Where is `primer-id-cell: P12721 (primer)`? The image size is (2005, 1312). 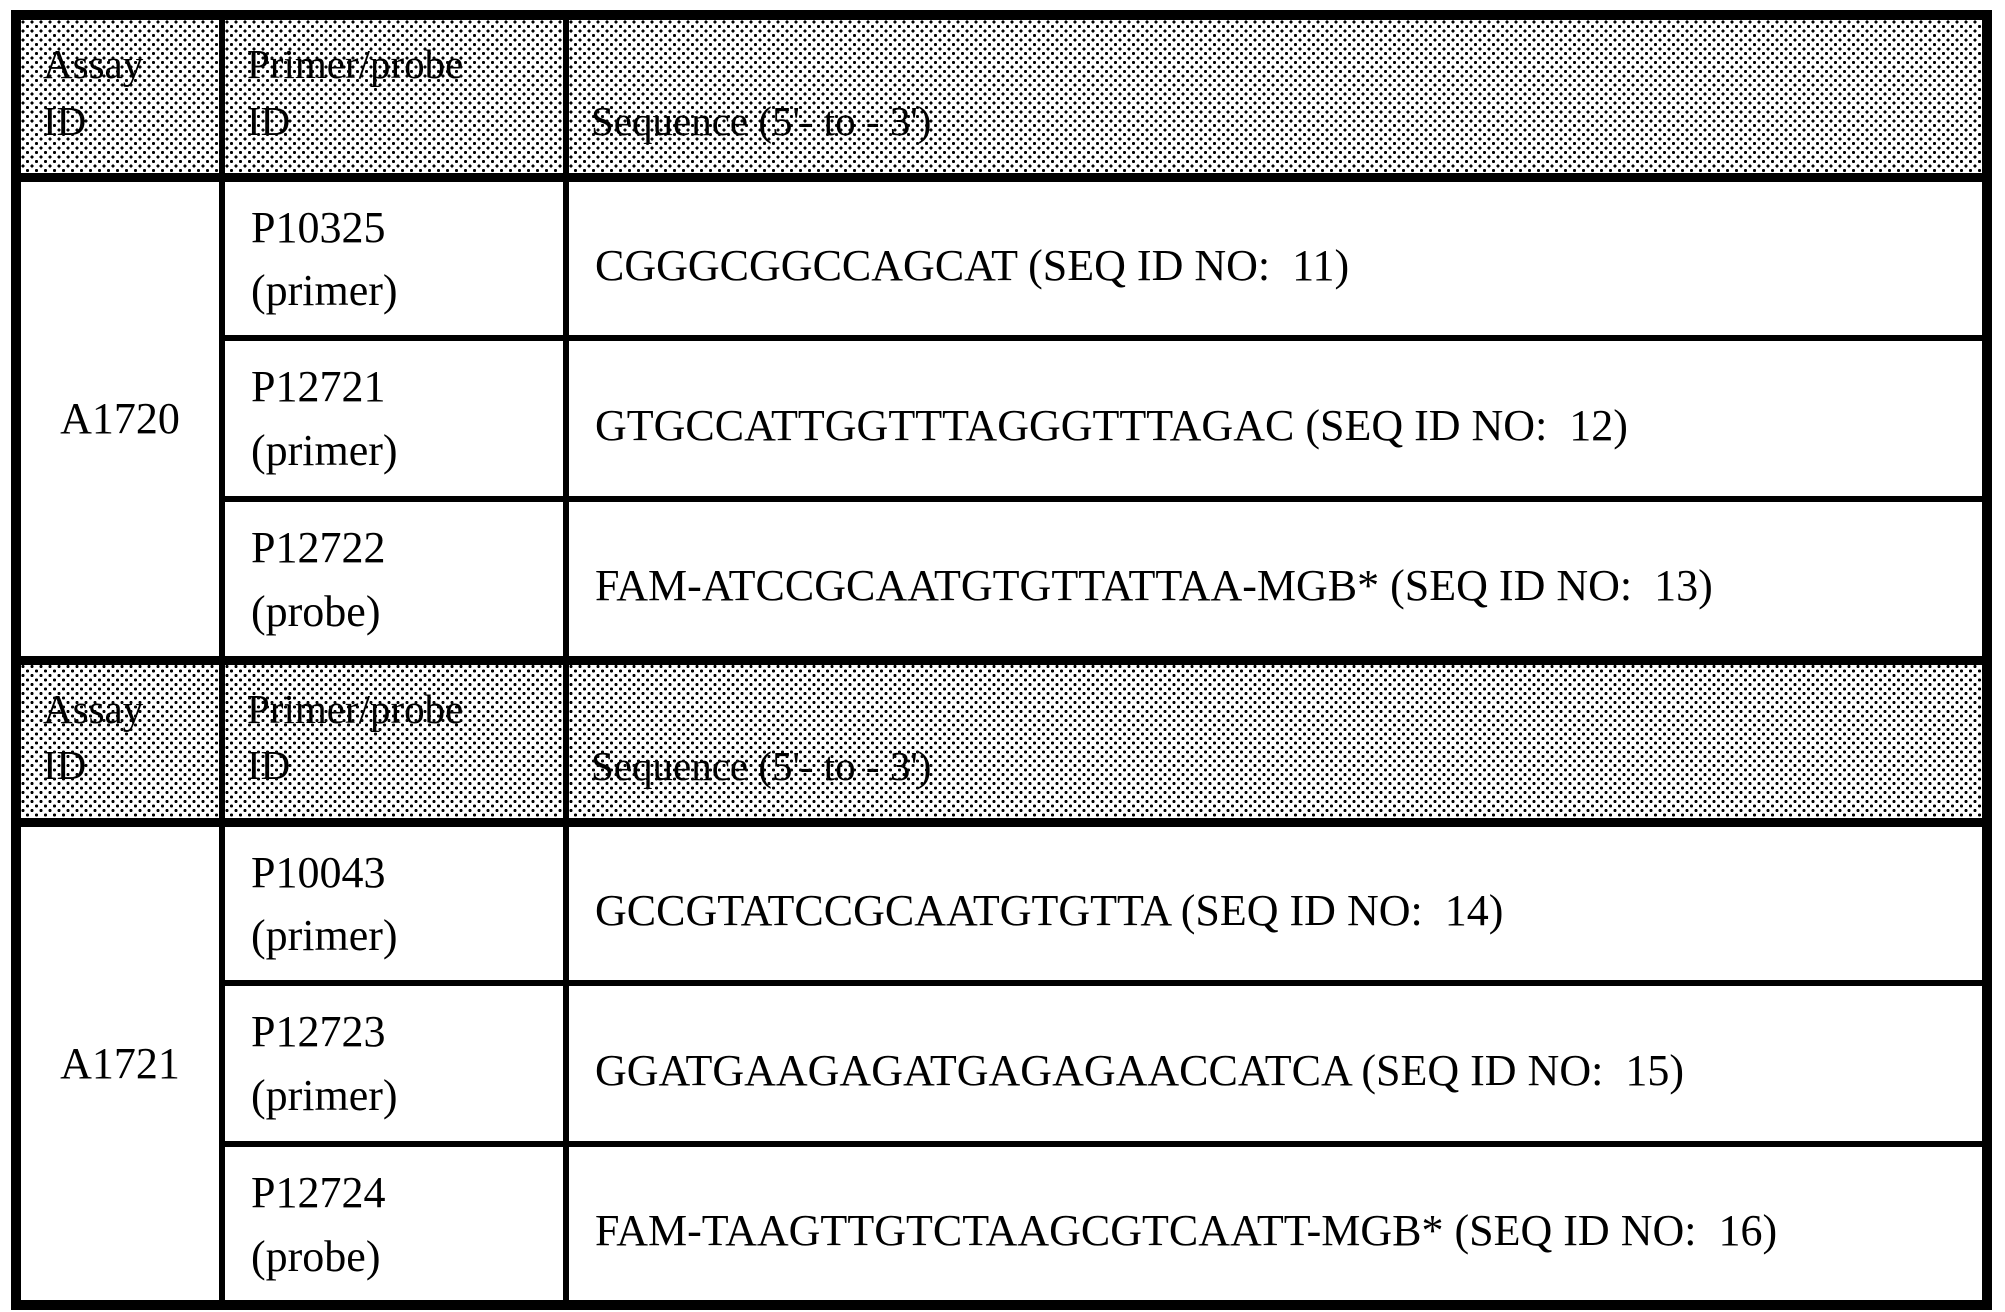
primer-id-cell: P12721 (primer) is located at coordinates (394, 418).